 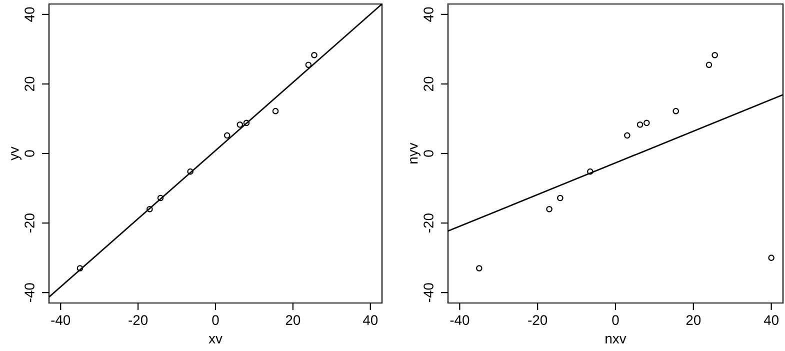 I want to click on x-axis-title: xv, so click(x=215, y=340).